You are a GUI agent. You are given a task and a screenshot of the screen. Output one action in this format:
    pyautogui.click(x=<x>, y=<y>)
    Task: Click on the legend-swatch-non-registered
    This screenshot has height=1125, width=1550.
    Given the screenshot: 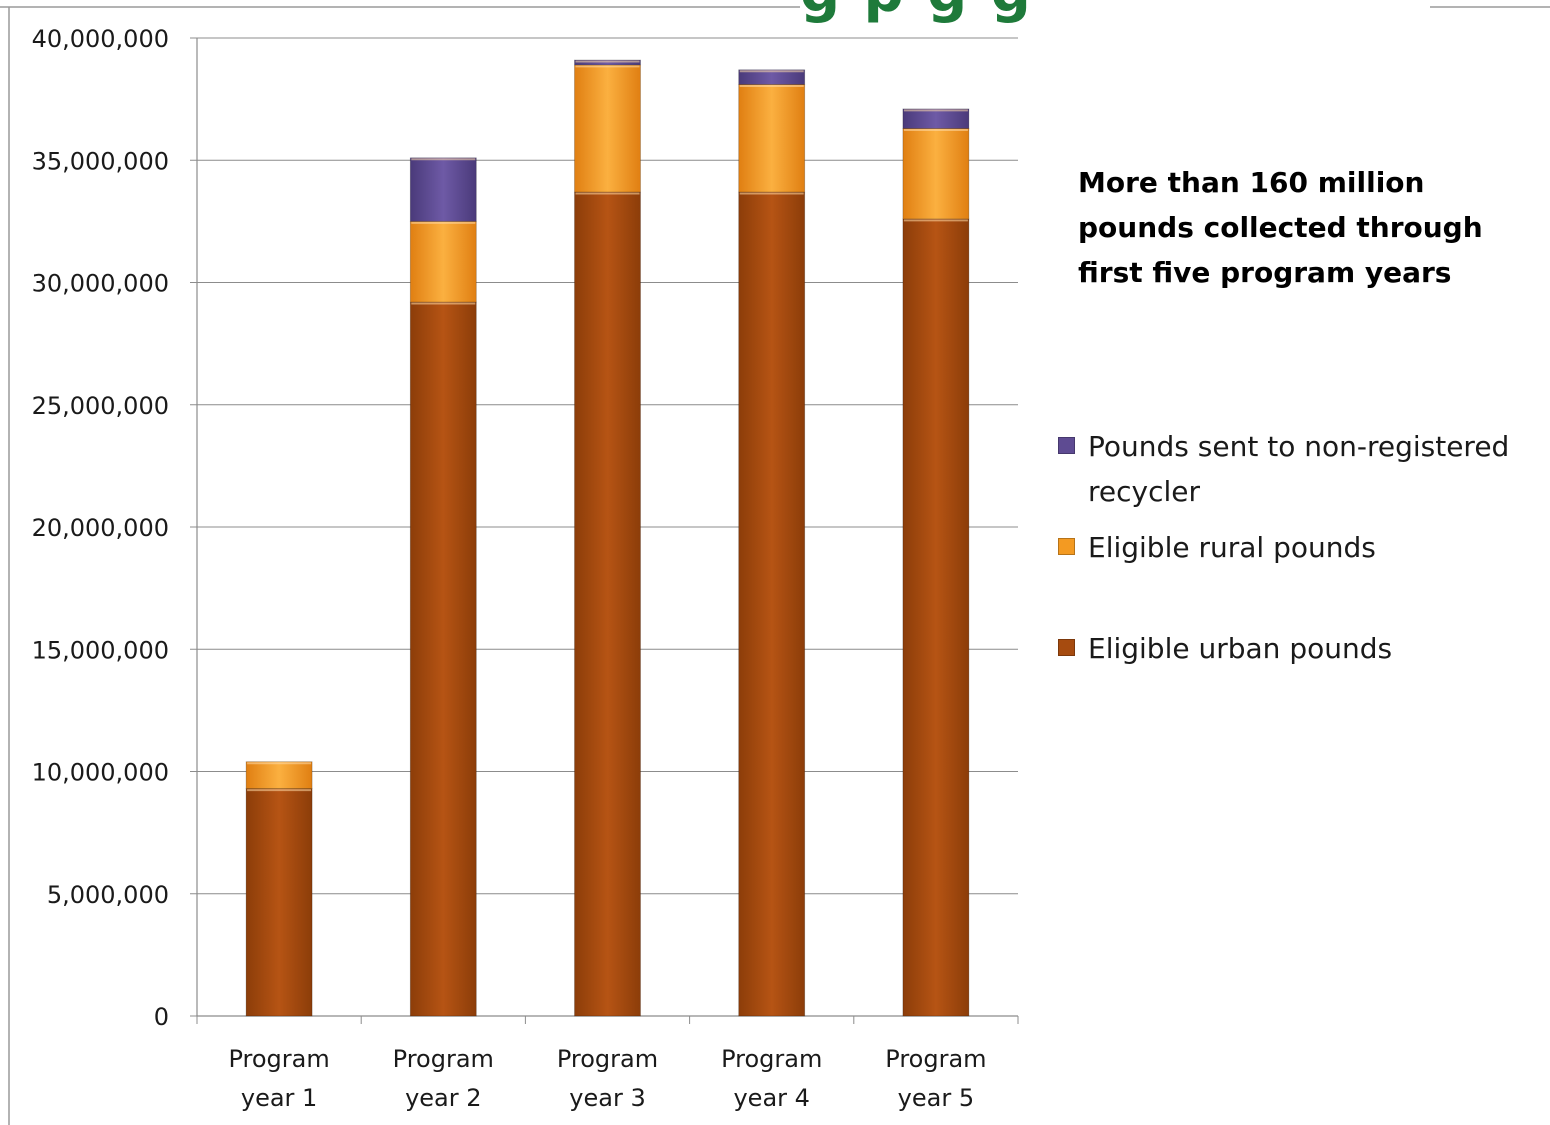 What is the action you would take?
    pyautogui.click(x=1066, y=445)
    